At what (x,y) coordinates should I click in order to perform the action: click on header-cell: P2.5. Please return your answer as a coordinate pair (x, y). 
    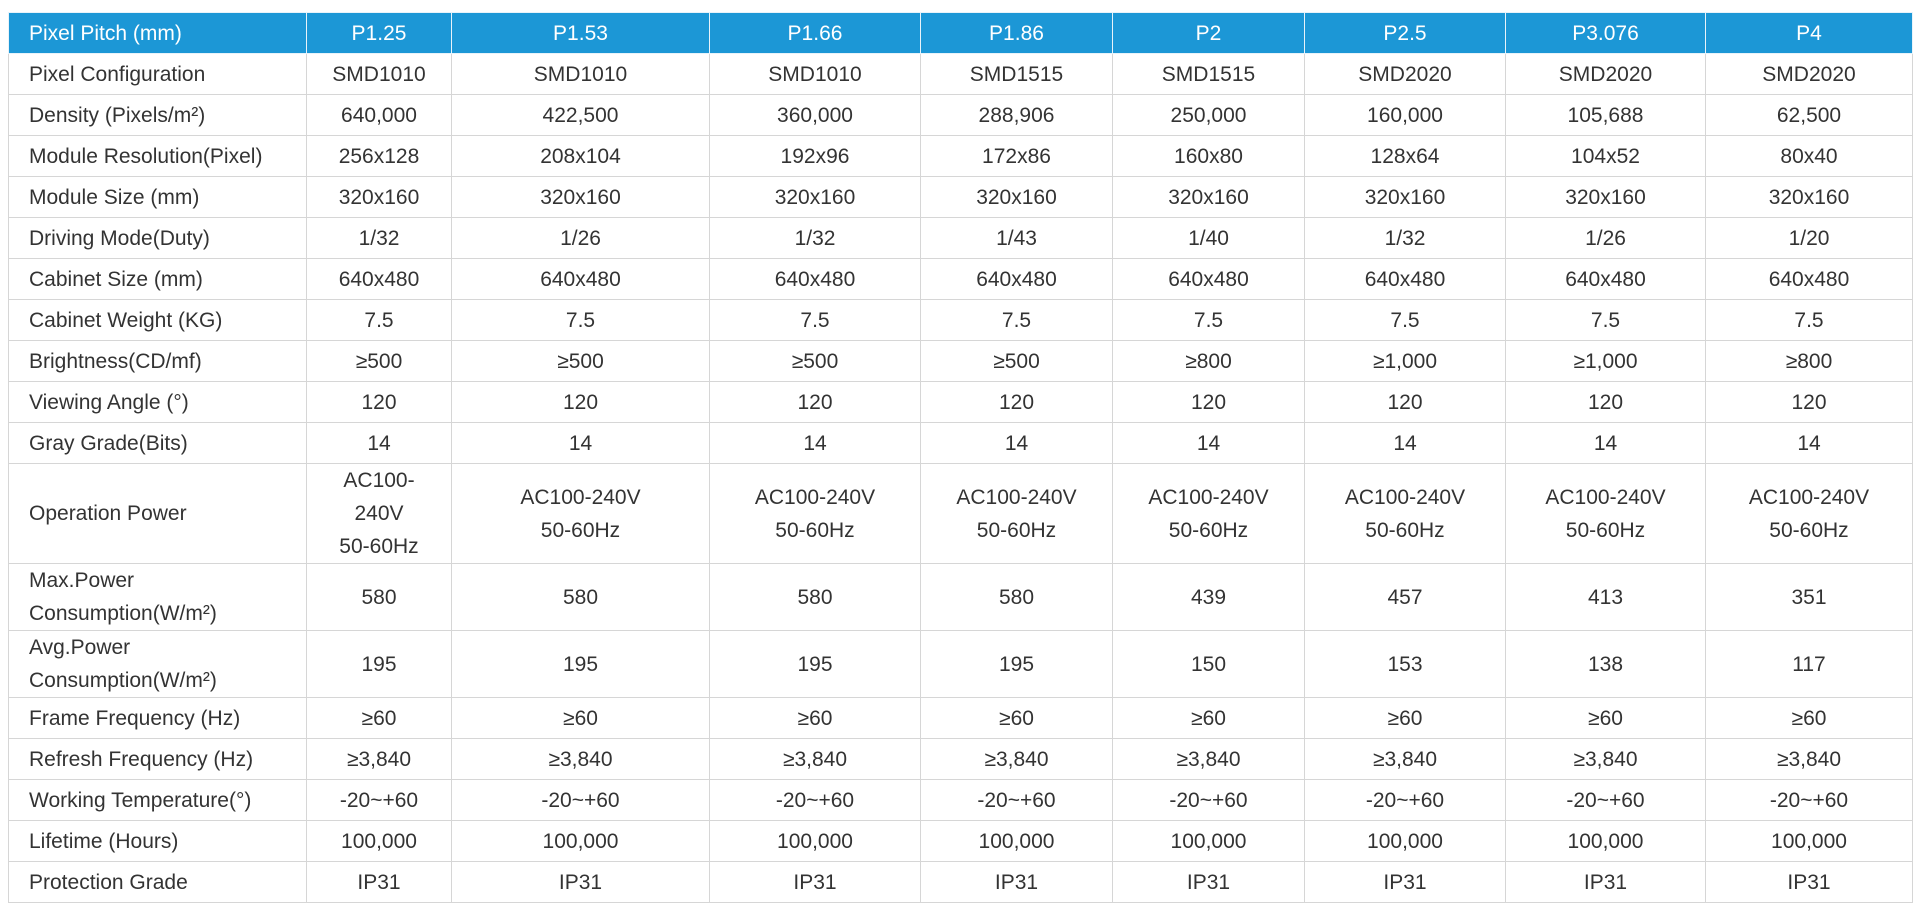
    Looking at the image, I should click on (1405, 33).